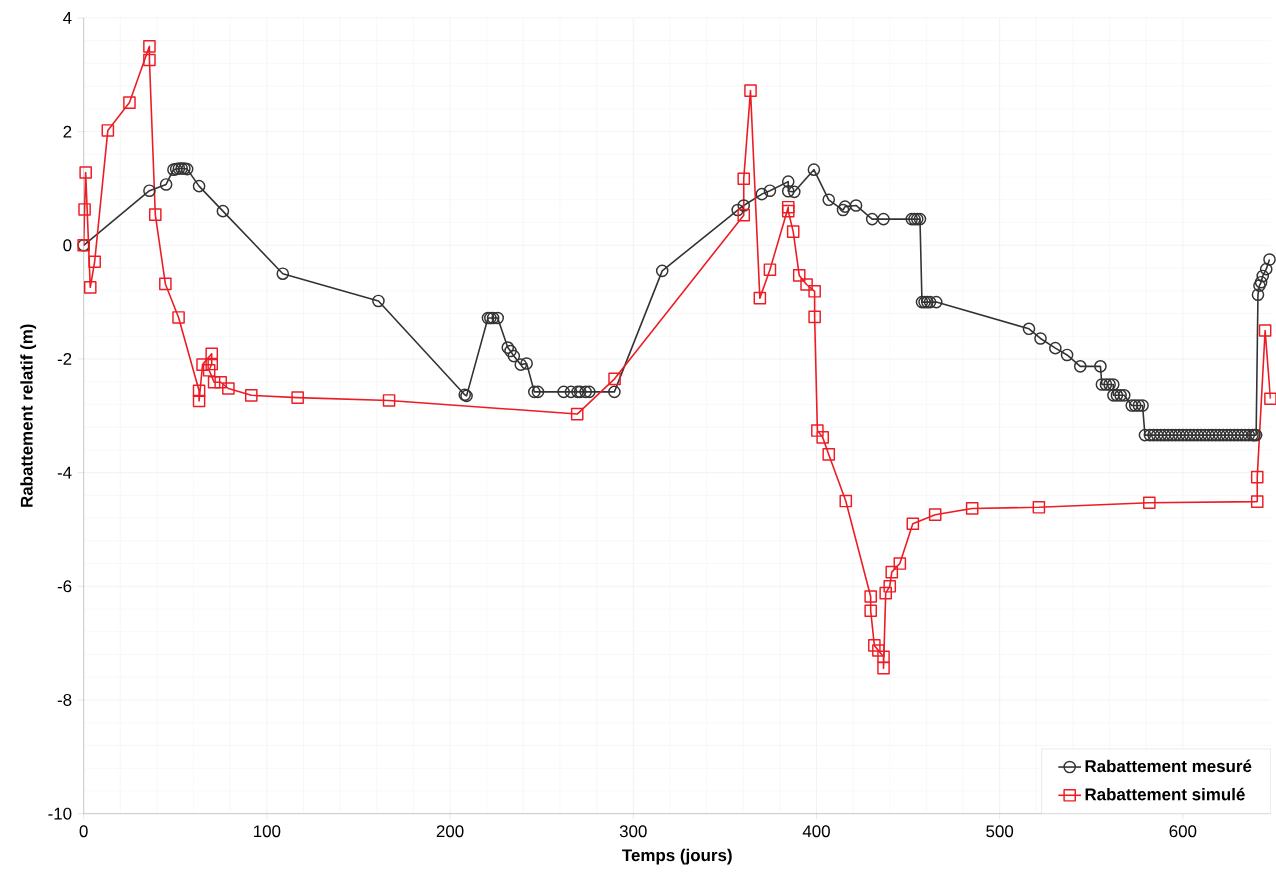  I want to click on x-tick-label: 300, so click(633, 831).